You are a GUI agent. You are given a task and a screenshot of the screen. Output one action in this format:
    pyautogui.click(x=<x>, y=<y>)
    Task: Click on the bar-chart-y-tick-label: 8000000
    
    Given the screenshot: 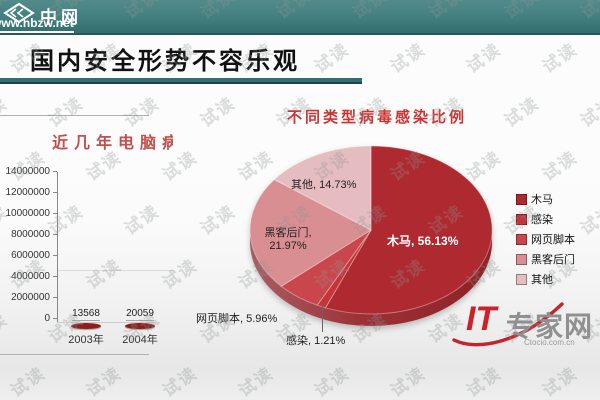 What is the action you would take?
    pyautogui.click(x=30, y=234)
    